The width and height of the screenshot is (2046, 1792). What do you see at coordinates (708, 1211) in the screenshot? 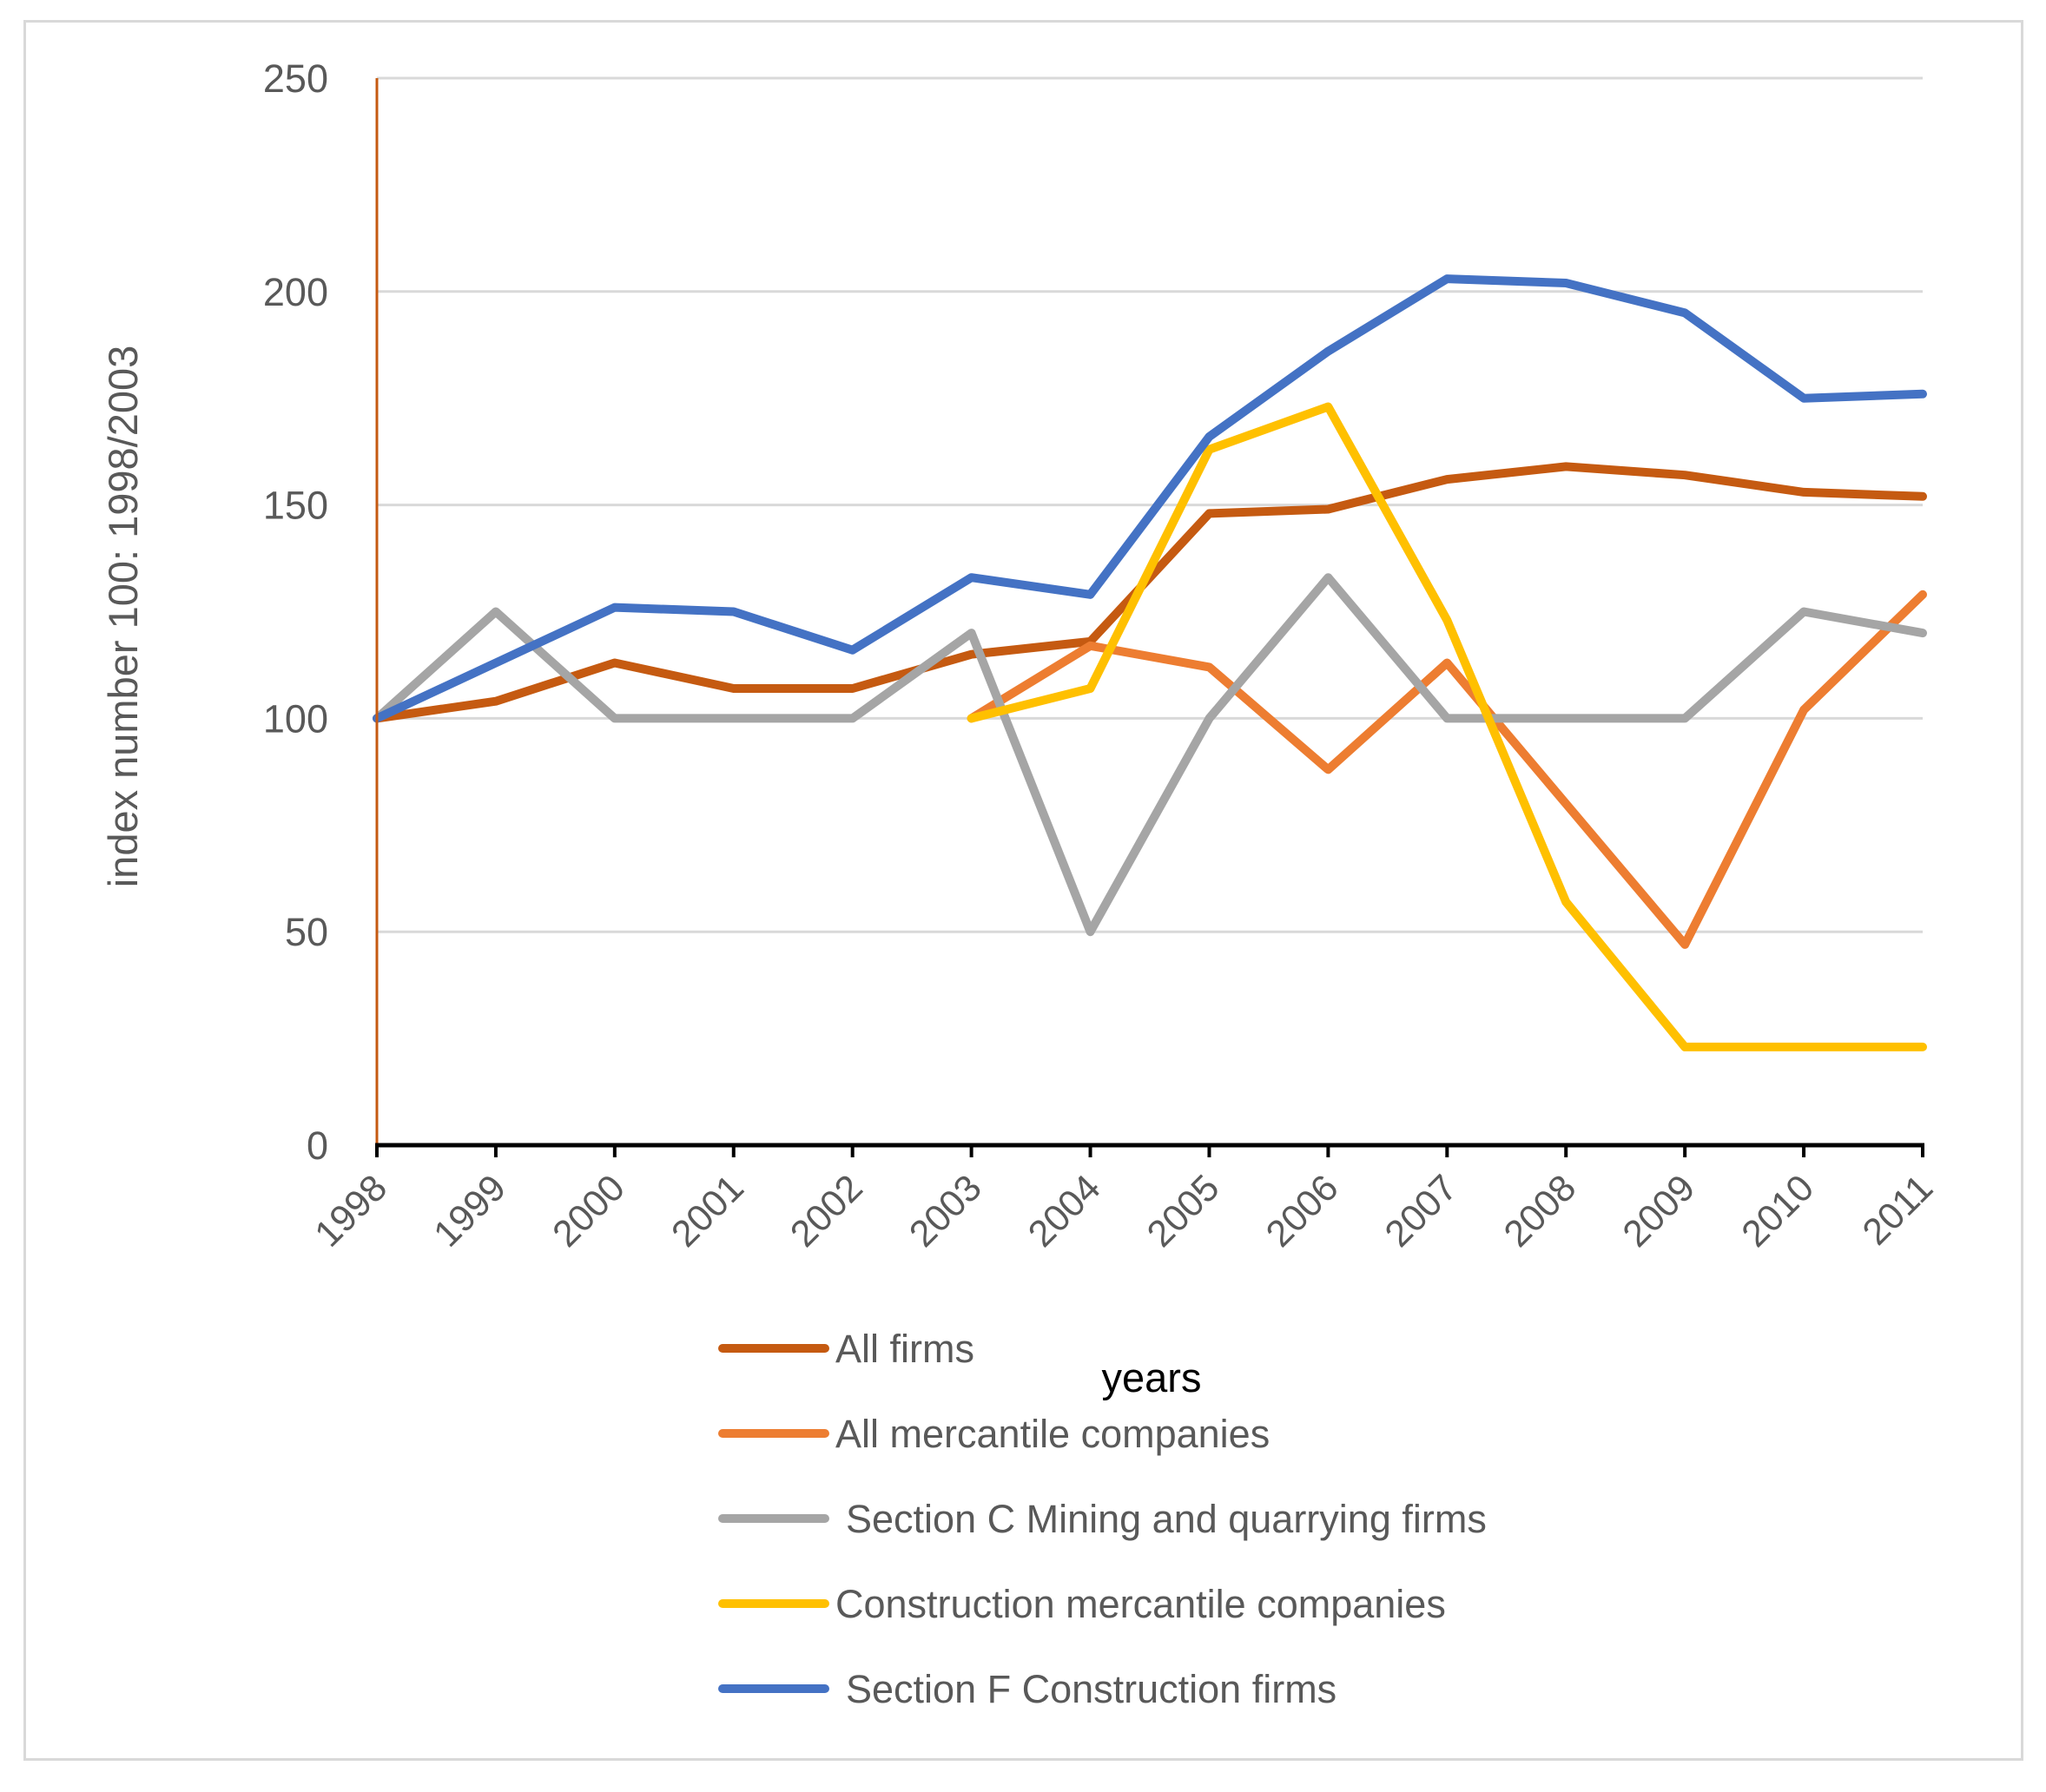
I see `x-tick-label: 2001` at bounding box center [708, 1211].